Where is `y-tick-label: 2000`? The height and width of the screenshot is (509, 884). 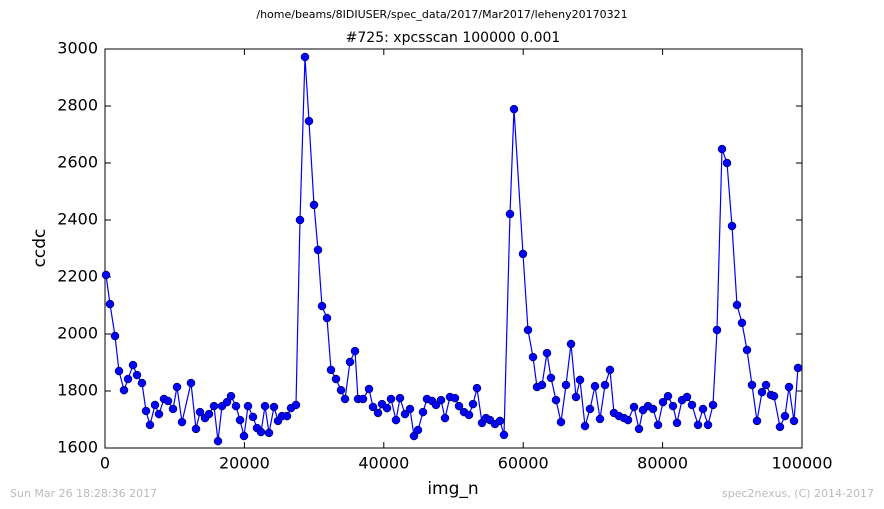
y-tick-label: 2000 is located at coordinates (77, 333).